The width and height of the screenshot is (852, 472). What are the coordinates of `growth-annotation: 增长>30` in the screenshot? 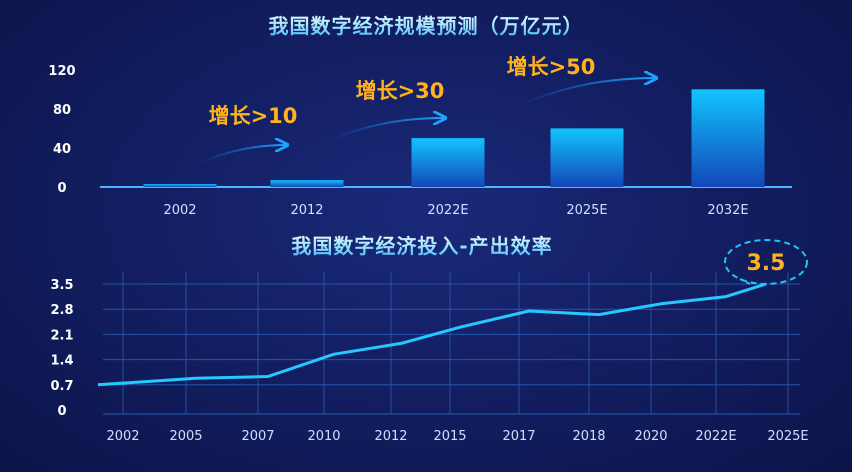 It's located at (400, 91).